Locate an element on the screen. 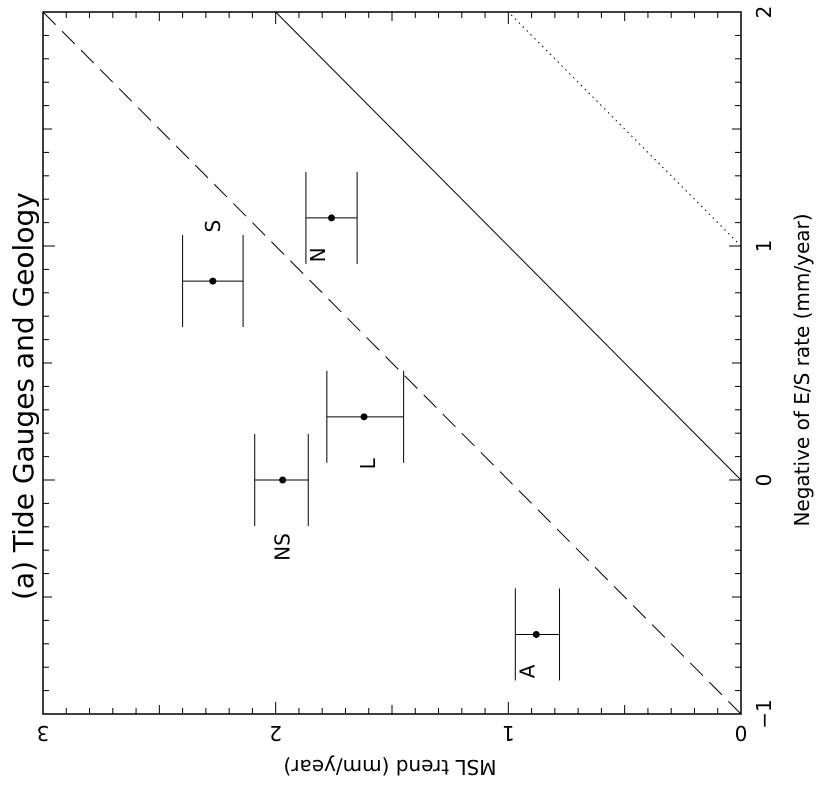 This screenshot has width=822, height=791. y-tick-label: 0 is located at coordinates (741, 733).